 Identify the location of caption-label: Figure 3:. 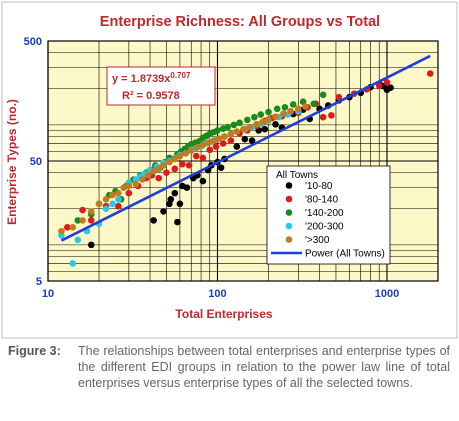
(34, 351).